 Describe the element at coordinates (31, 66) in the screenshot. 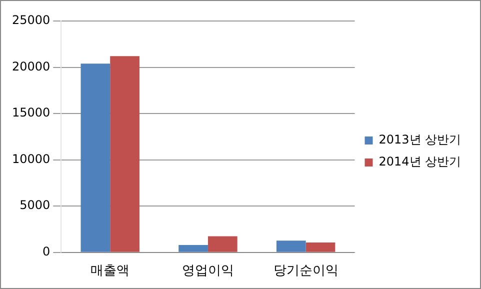

I see `y-tick-label: 20000` at that location.